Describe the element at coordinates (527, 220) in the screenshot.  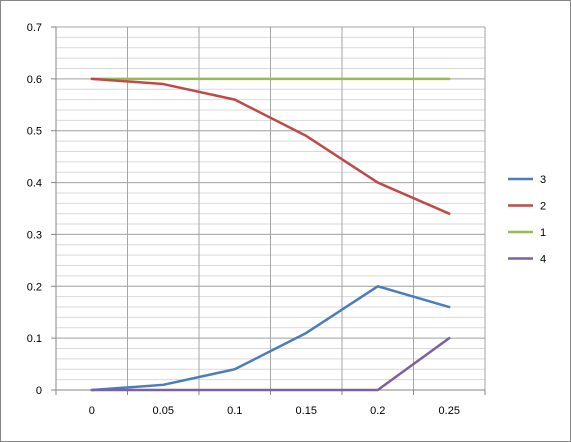
I see `legend: 3 2 1 4` at that location.